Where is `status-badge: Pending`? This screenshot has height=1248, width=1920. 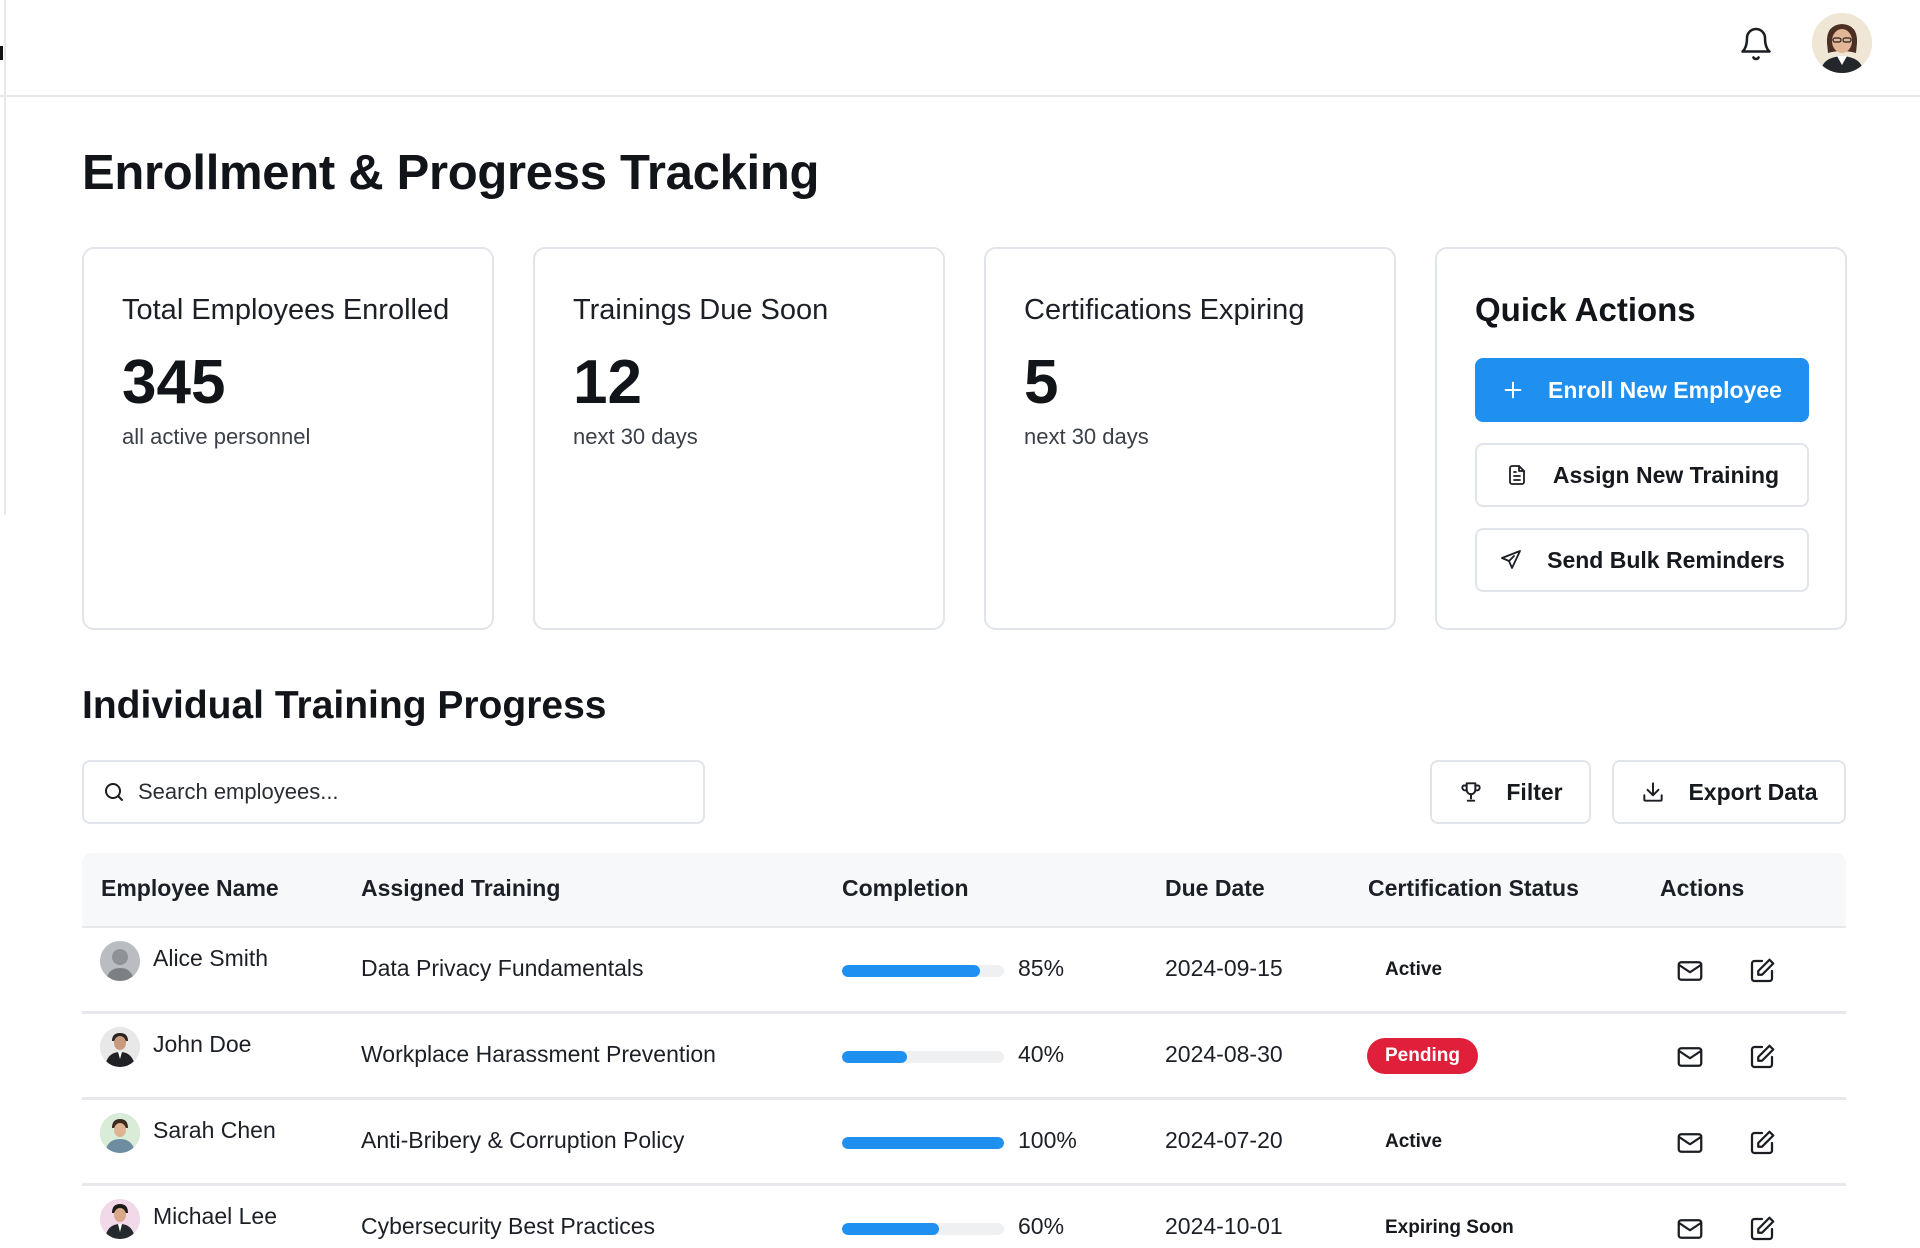 status-badge: Pending is located at coordinates (1422, 1056).